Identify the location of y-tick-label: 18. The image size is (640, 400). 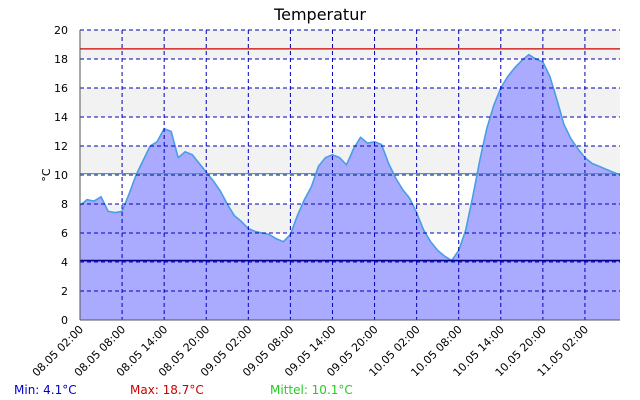
(61, 59).